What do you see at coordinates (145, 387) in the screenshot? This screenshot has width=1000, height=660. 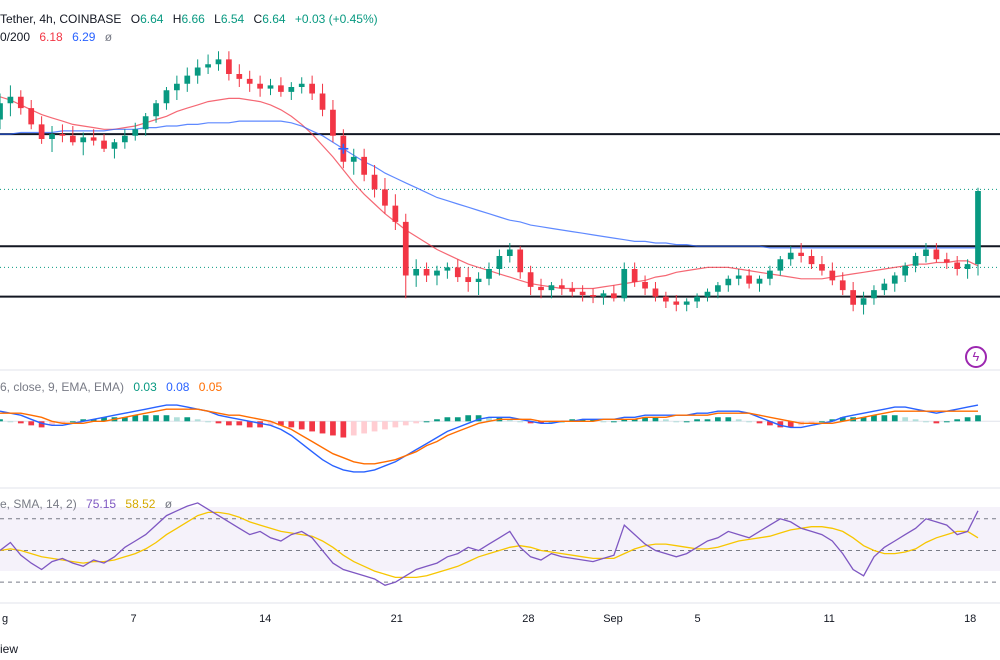 I see `macd-hist-value: 0.03` at bounding box center [145, 387].